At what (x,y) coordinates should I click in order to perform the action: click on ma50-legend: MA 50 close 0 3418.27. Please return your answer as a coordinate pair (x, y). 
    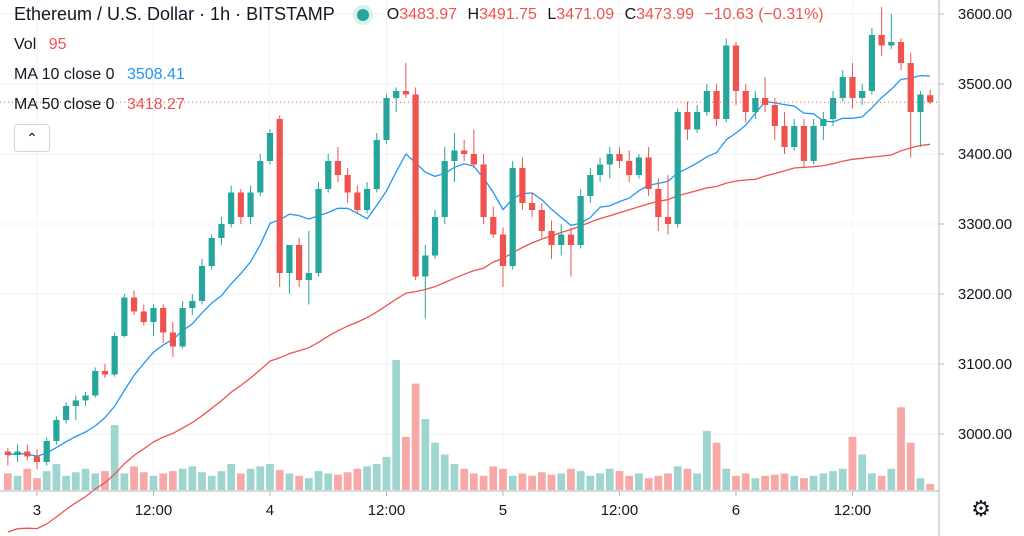
    Looking at the image, I should click on (99, 105).